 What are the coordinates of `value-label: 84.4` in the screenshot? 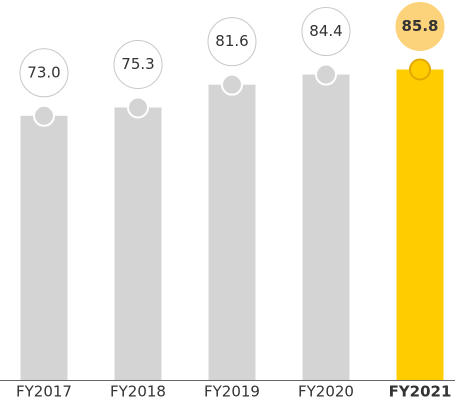 It's located at (325, 31).